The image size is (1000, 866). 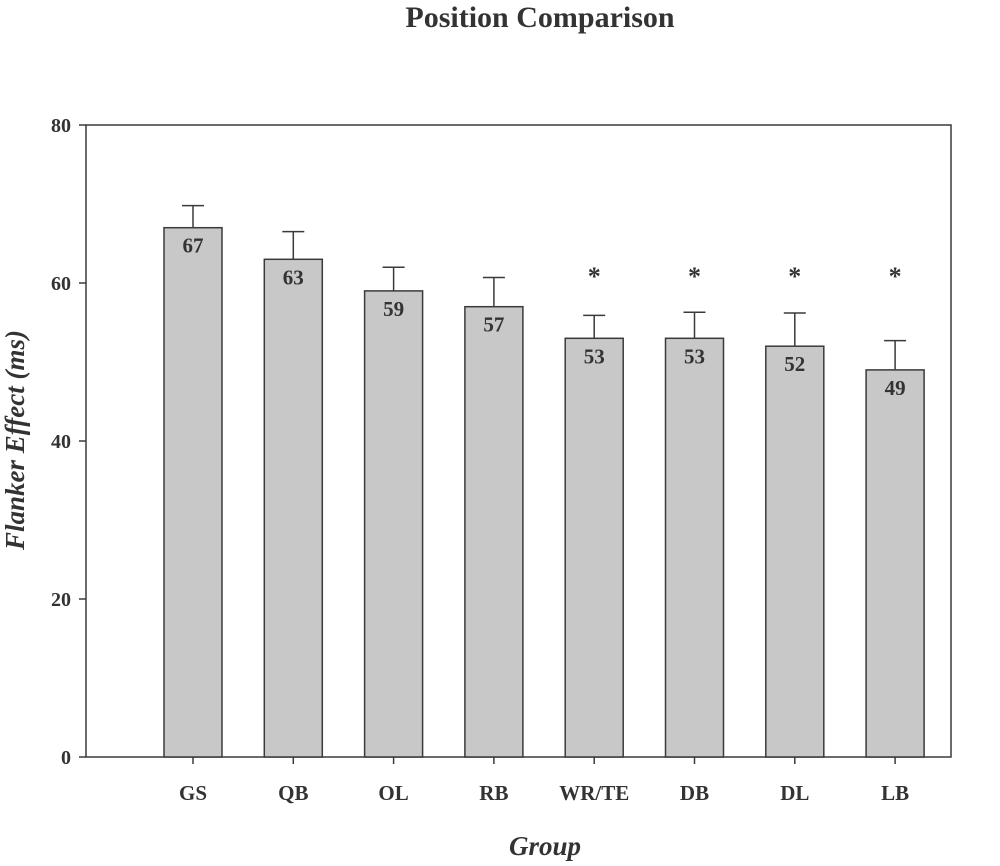 I want to click on y-tick-label: 0, so click(x=66, y=758).